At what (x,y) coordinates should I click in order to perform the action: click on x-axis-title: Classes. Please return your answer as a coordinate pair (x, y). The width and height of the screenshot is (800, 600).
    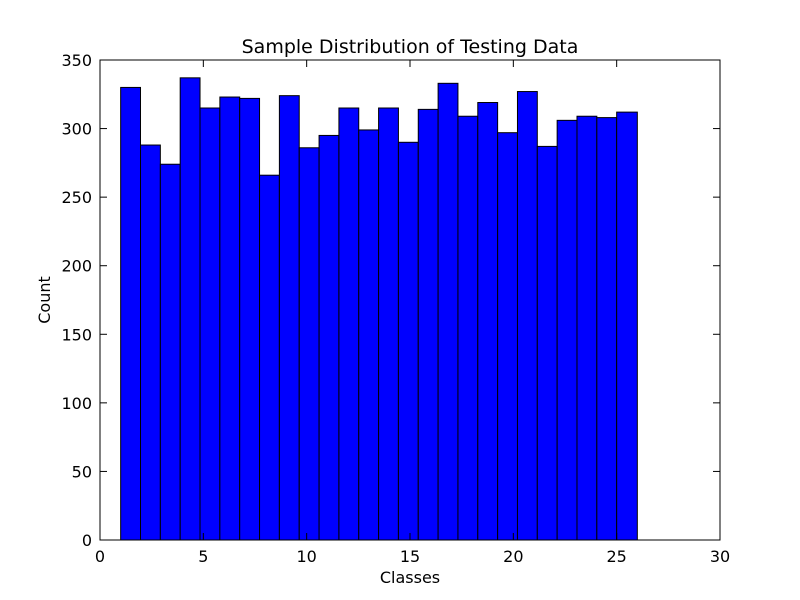
    Looking at the image, I should click on (410, 577).